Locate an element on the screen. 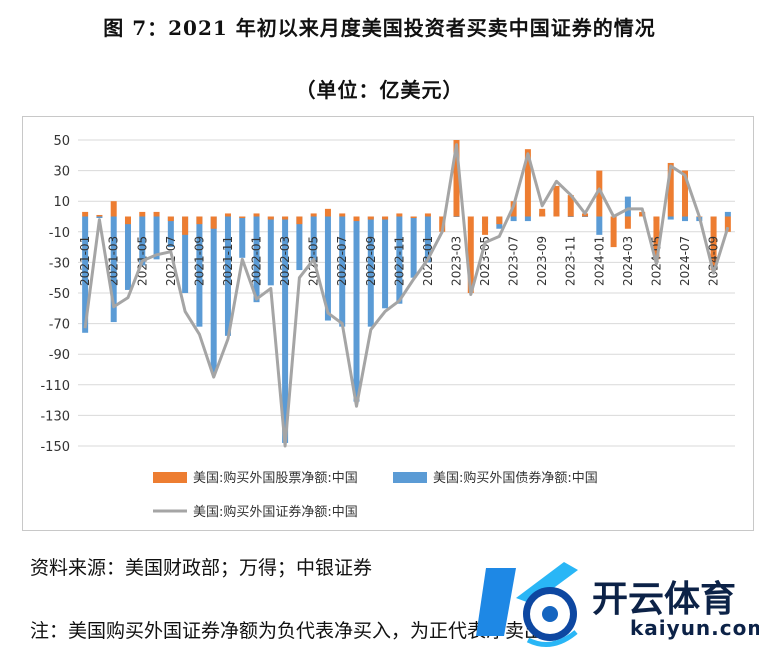 The image size is (759, 658). y-tick-label: -30 is located at coordinates (59, 263).